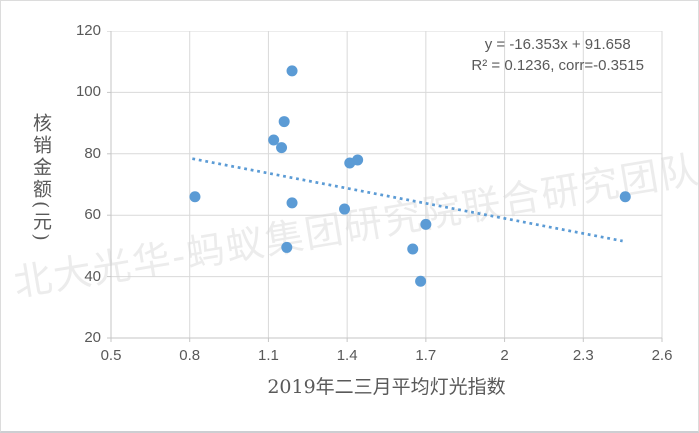 The width and height of the screenshot is (699, 433). What do you see at coordinates (92, 153) in the screenshot?
I see `y-tick-label: 80` at bounding box center [92, 153].